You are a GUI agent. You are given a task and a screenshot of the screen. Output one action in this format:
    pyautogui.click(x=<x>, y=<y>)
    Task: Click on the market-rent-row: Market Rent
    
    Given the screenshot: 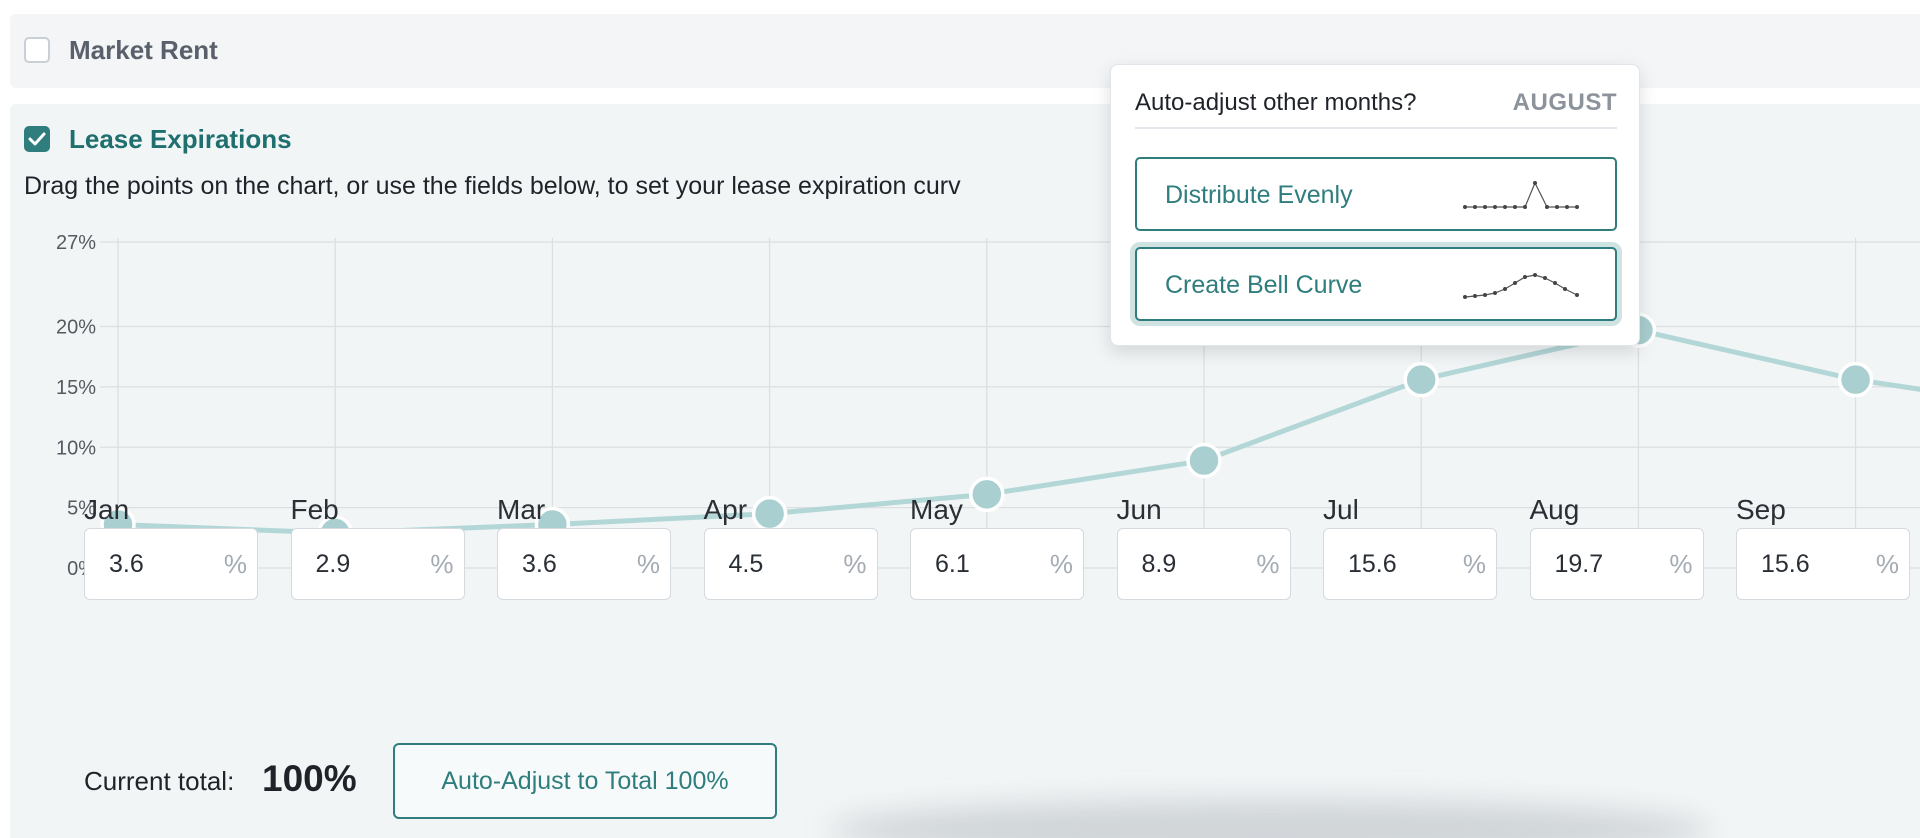 What is the action you would take?
    pyautogui.click(x=965, y=51)
    